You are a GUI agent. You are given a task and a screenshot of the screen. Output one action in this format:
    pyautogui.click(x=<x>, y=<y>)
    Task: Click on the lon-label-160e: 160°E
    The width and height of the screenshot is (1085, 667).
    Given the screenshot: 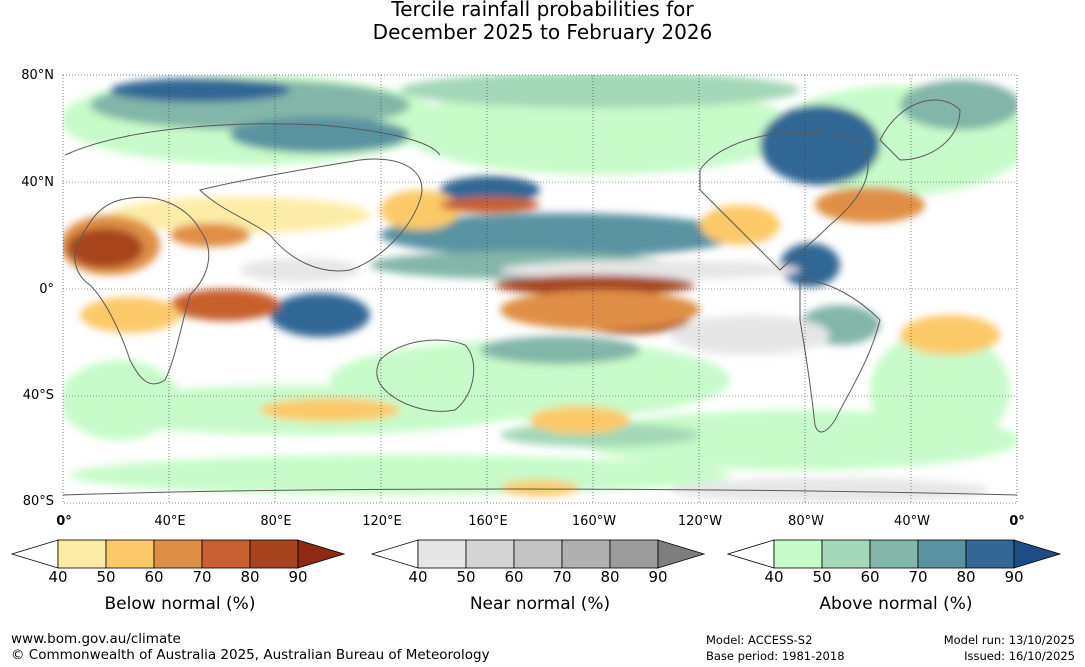 What is the action you would take?
    pyautogui.click(x=488, y=521)
    